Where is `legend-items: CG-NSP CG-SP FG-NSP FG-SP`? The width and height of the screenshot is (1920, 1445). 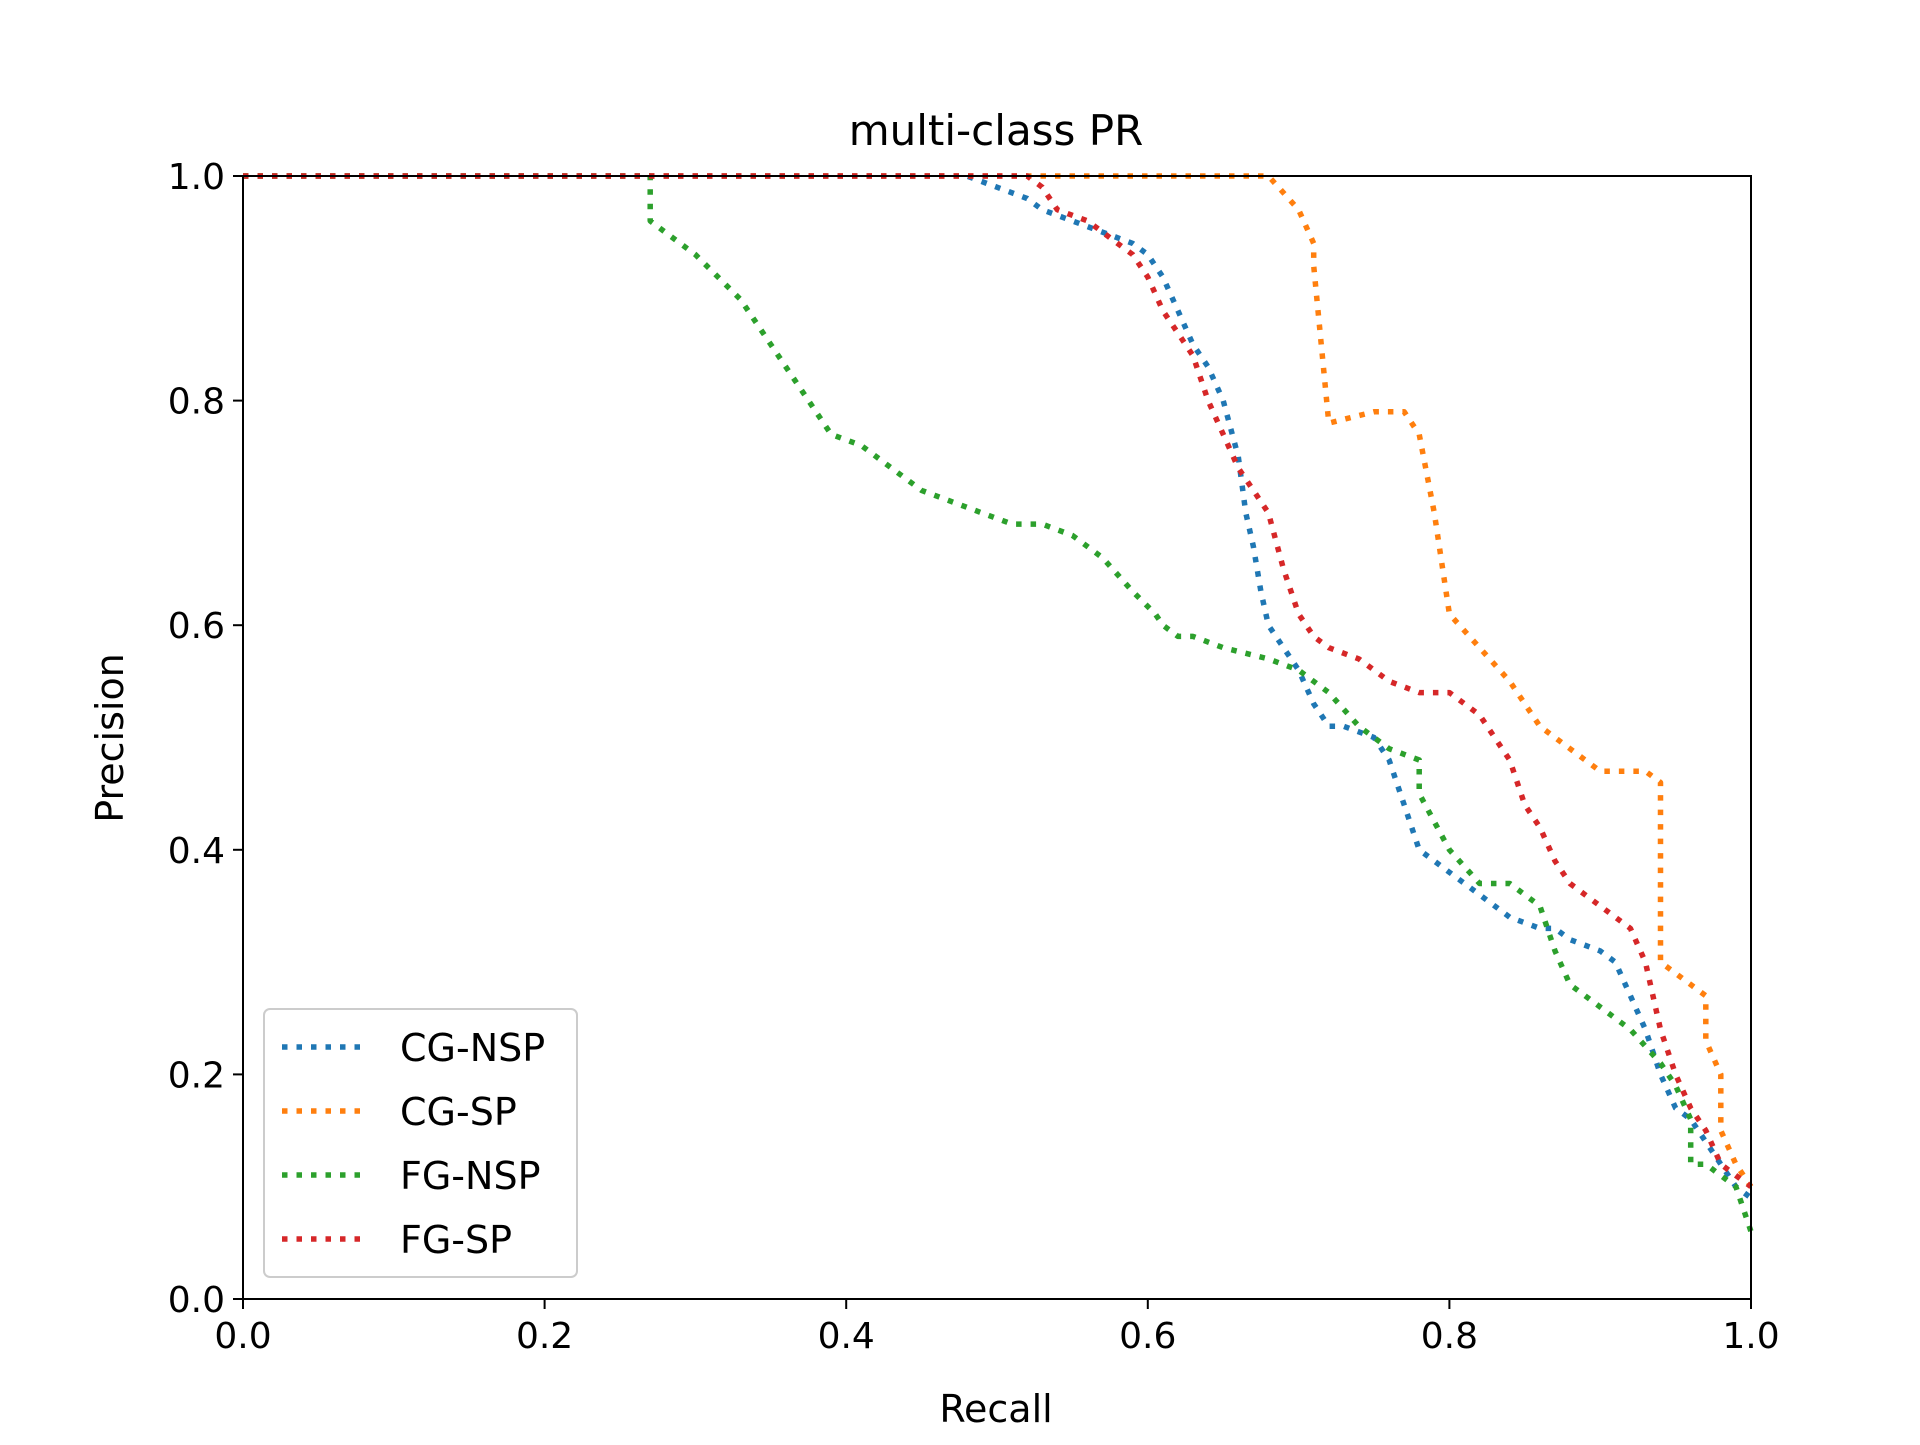 legend-items: CG-NSP CG-SP FG-NSP FG-SP is located at coordinates (413, 1144).